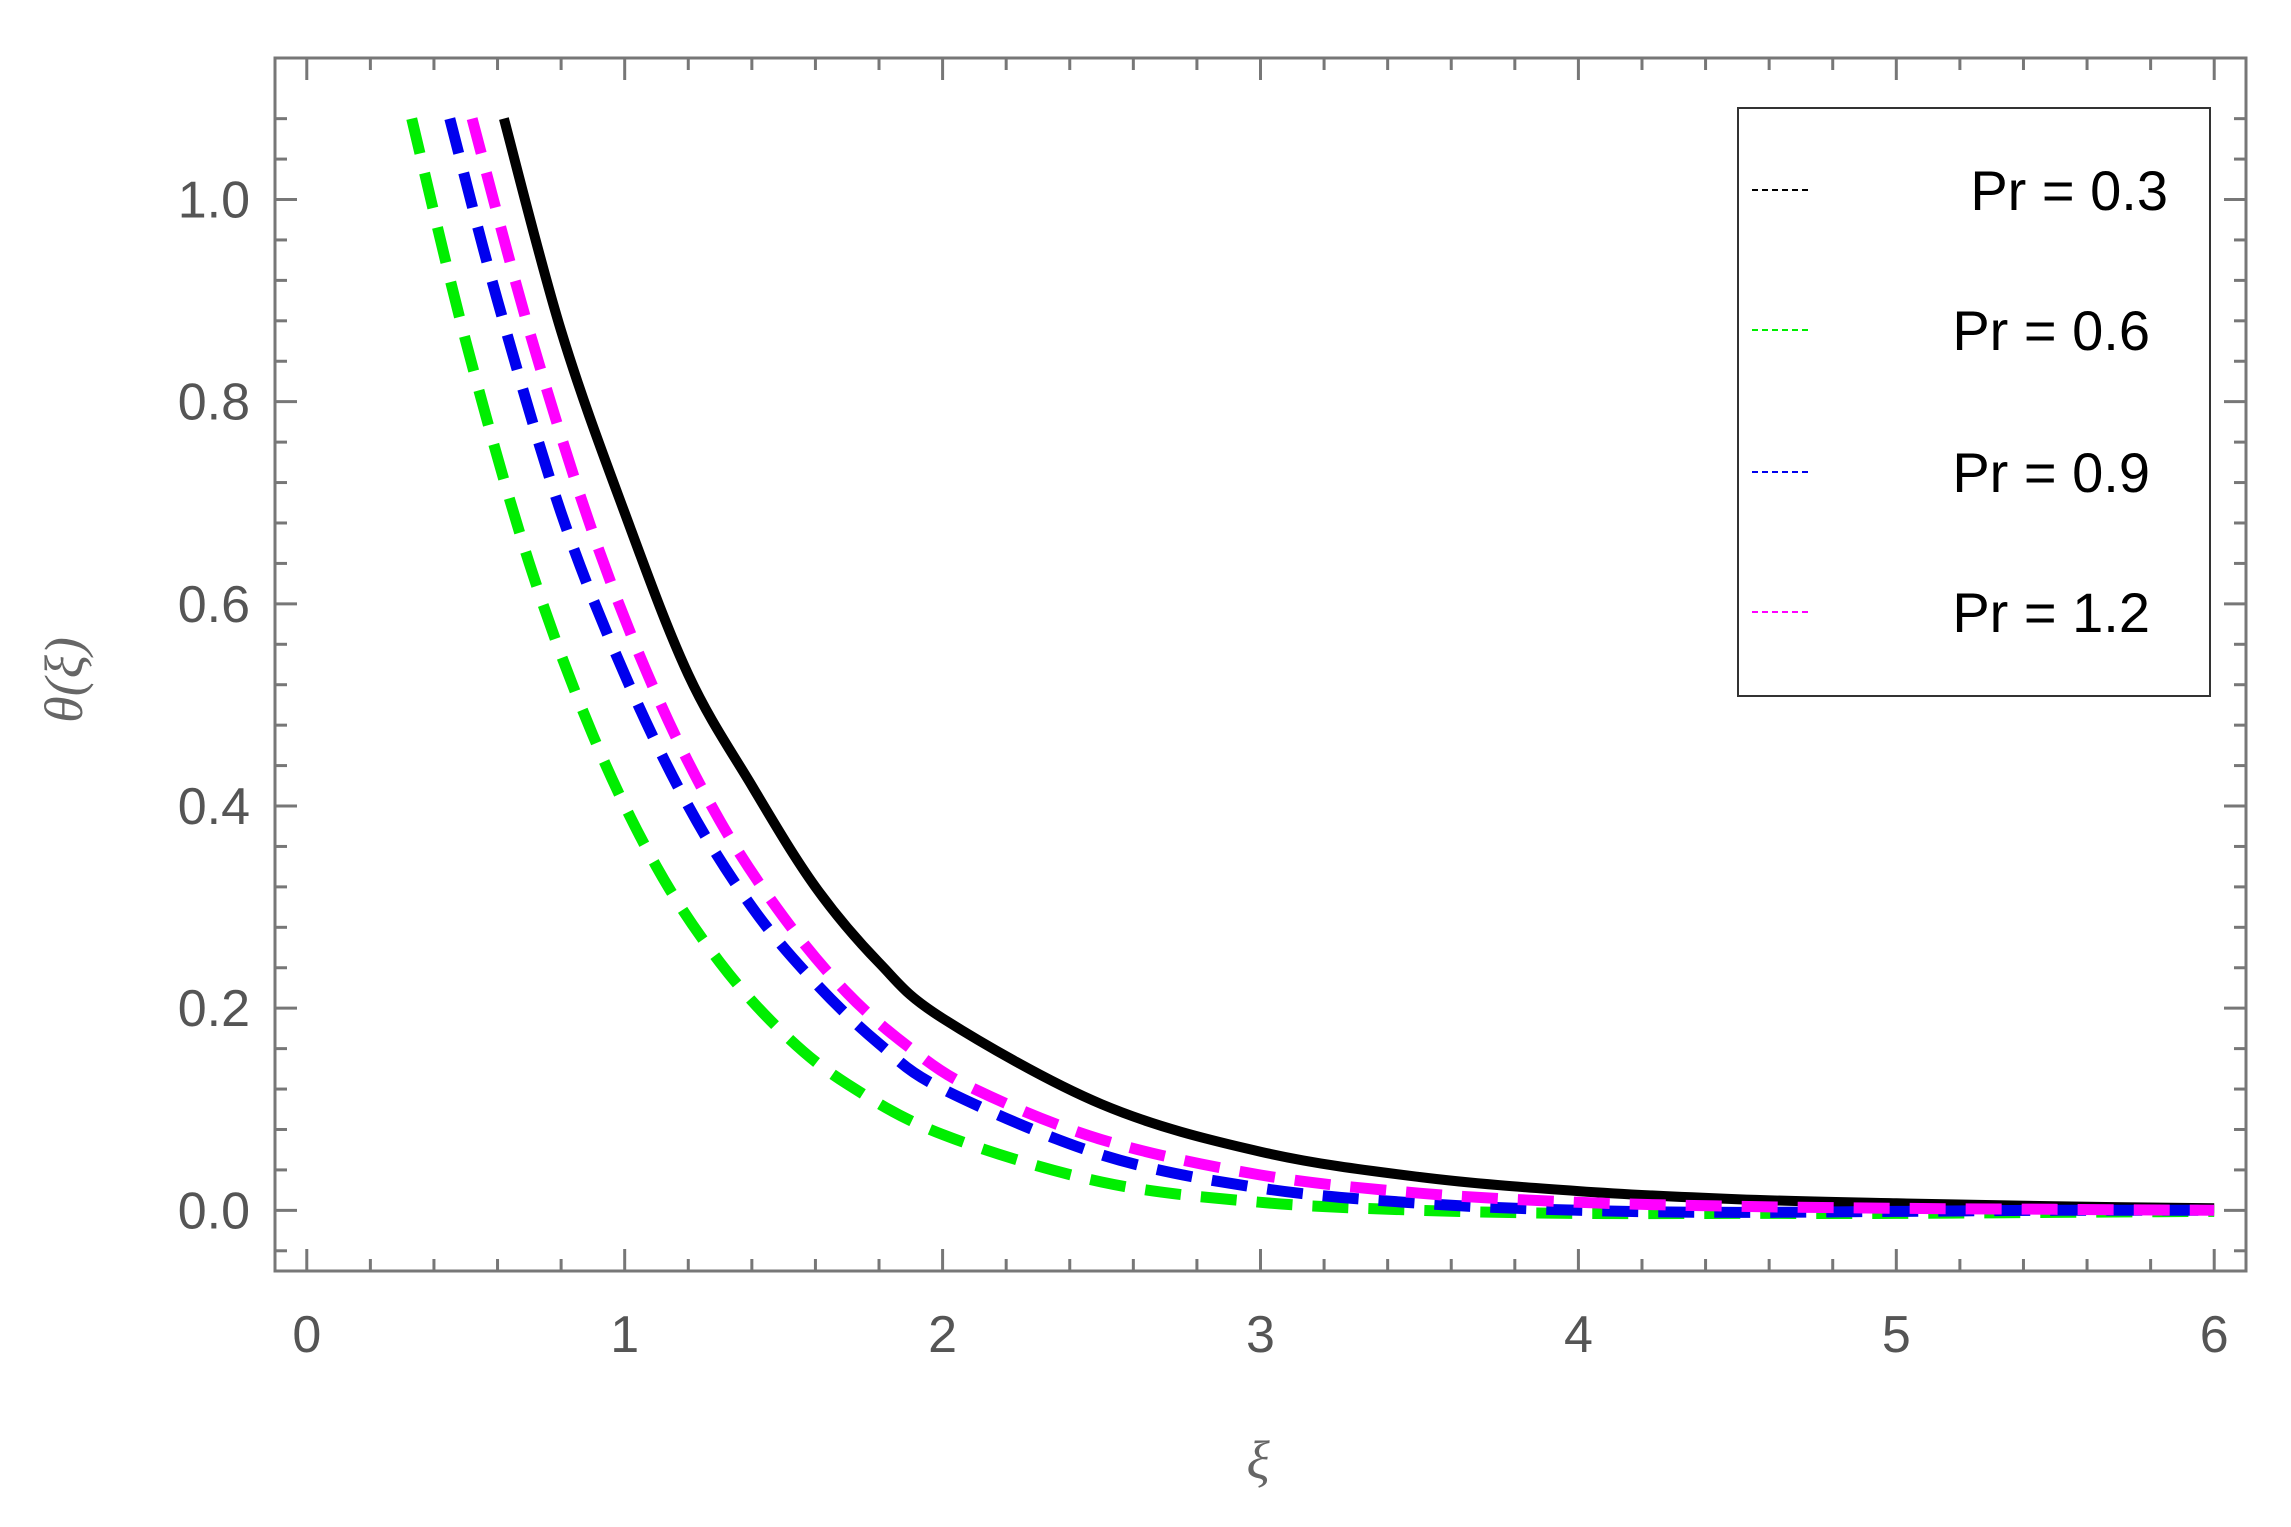 The width and height of the screenshot is (2291, 1527). I want to click on y-axis-label: θ(ξ), so click(64, 680).